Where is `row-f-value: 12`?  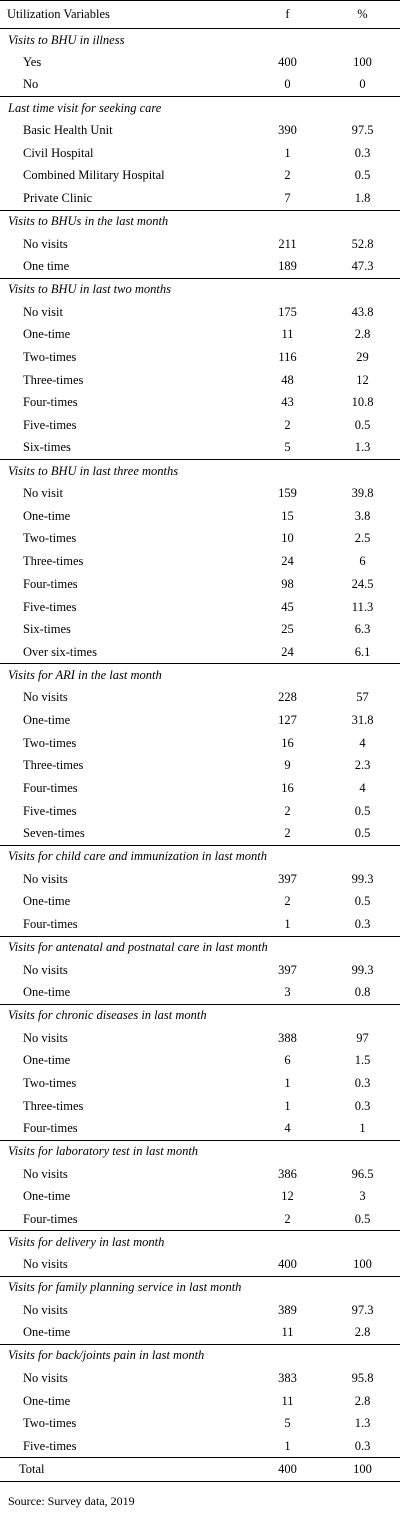
row-f-value: 12 is located at coordinates (287, 1196).